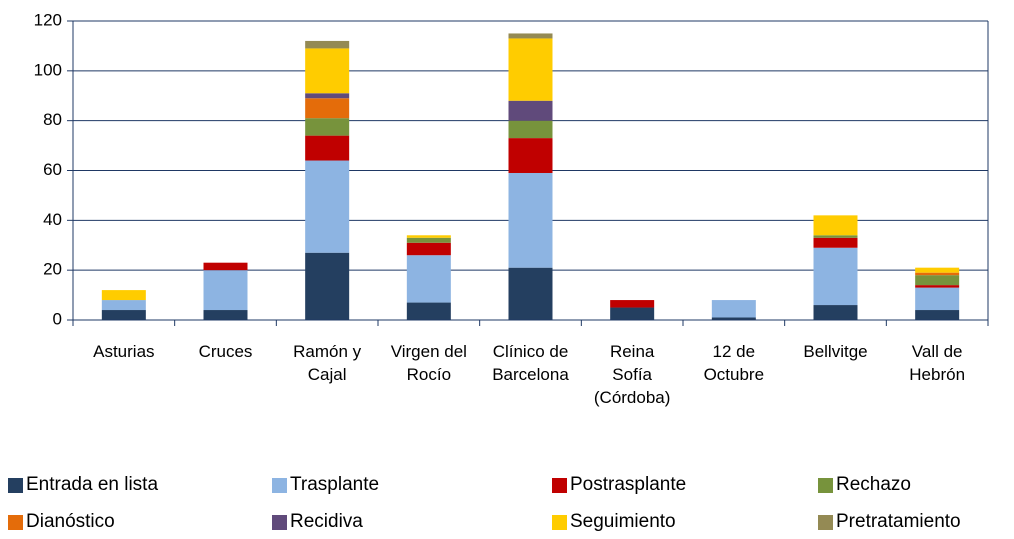  What do you see at coordinates (937, 363) in the screenshot?
I see `x-tick-label: Vall de Hebrón` at bounding box center [937, 363].